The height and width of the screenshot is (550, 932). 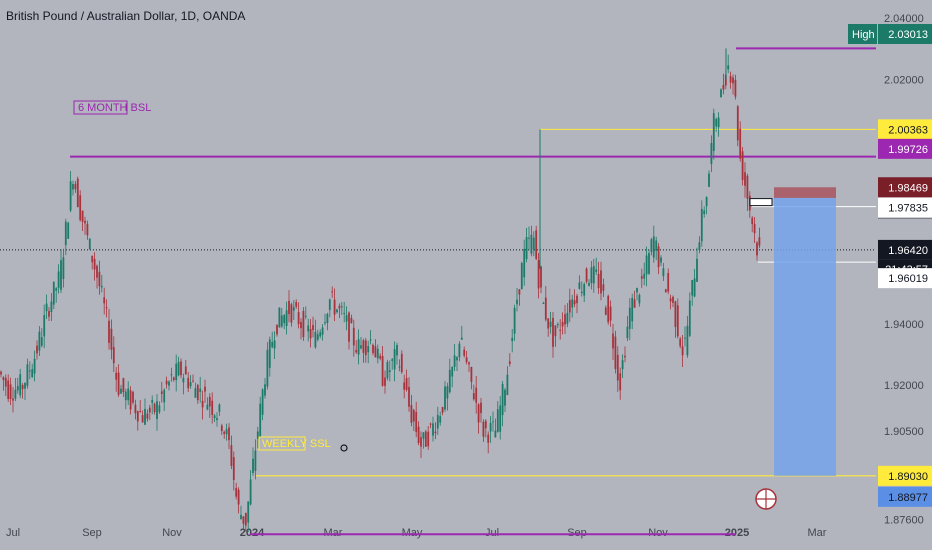 What do you see at coordinates (100, 107) in the screenshot?
I see `6-month-bsl-box` at bounding box center [100, 107].